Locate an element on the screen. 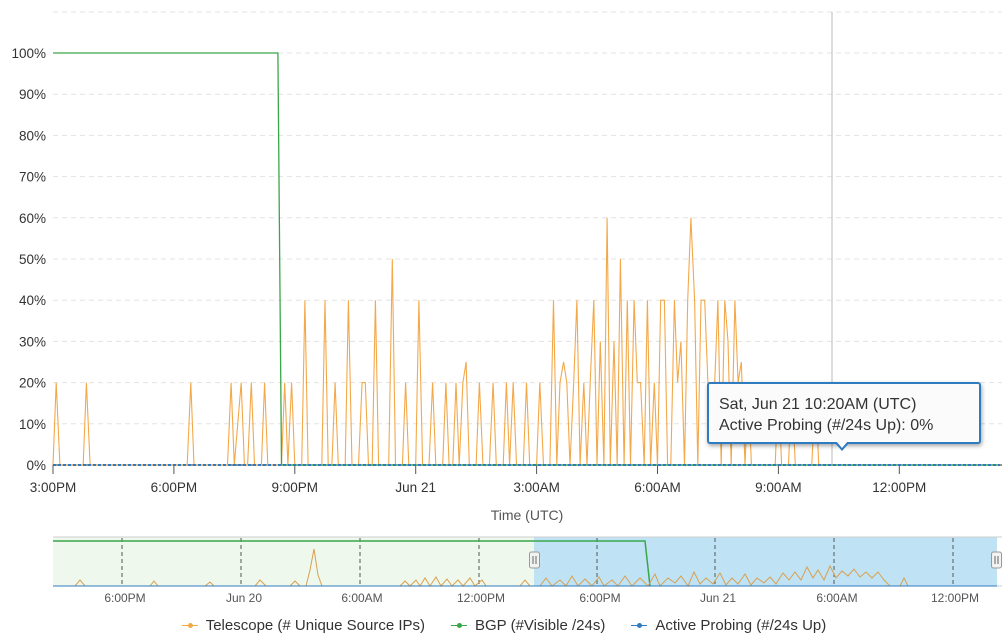 Image resolution: width=1008 pixels, height=642 pixels. tooltip-pointer-inner is located at coordinates (842, 444).